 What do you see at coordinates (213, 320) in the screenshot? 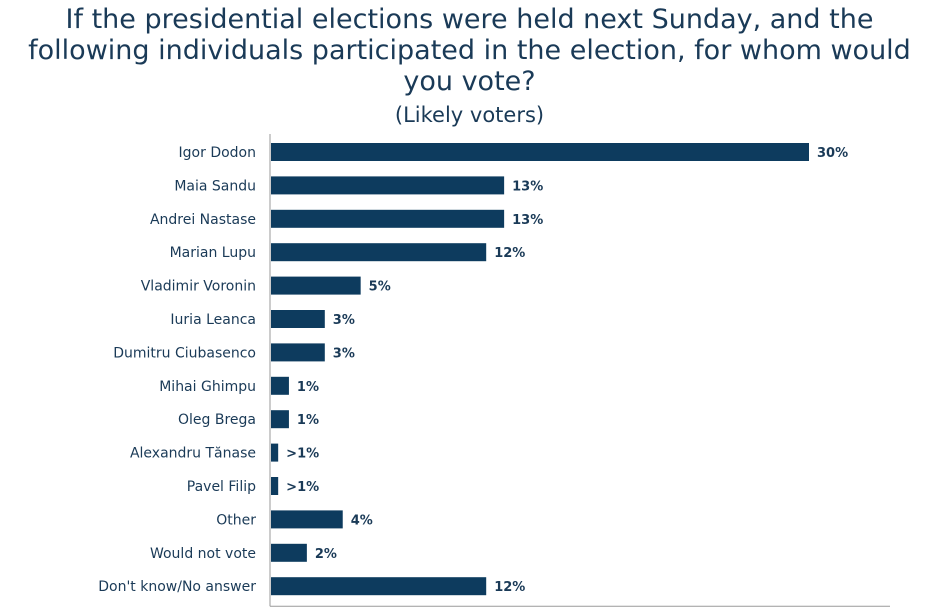
I see `category-label-iuria-leanca: Iuria Leanca` at bounding box center [213, 320].